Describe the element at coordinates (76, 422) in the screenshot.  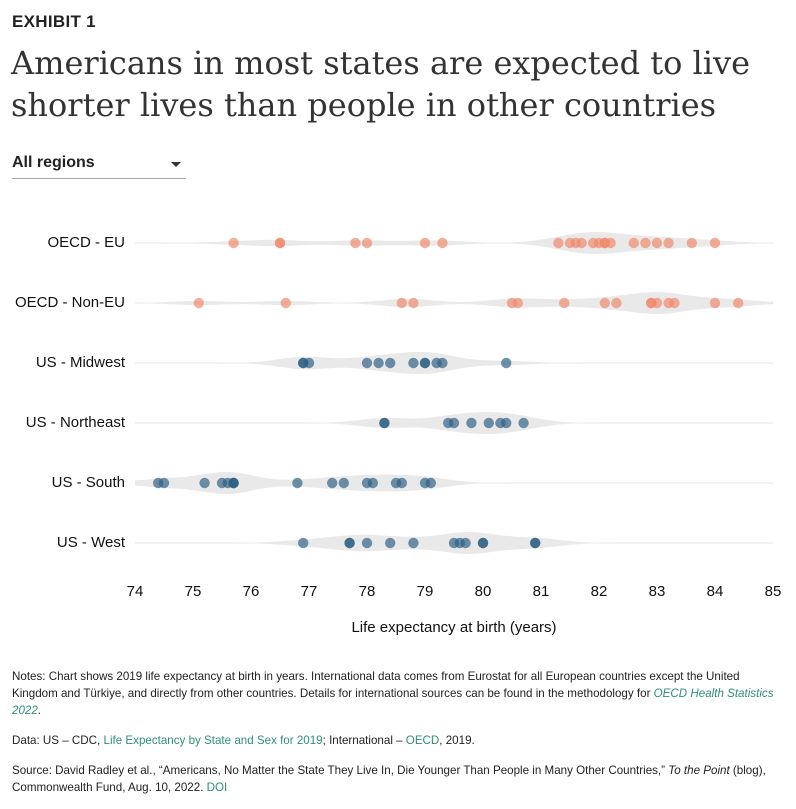
I see `row-label: US - Northeast` at that location.